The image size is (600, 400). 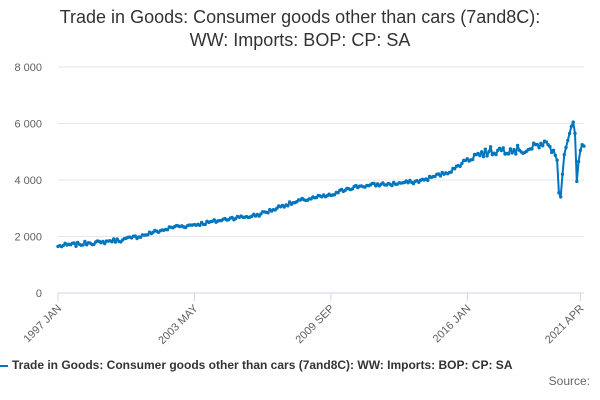 What do you see at coordinates (300, 40) in the screenshot?
I see `chart-title-line2: WW: Imports: BOP: CP: SA` at bounding box center [300, 40].